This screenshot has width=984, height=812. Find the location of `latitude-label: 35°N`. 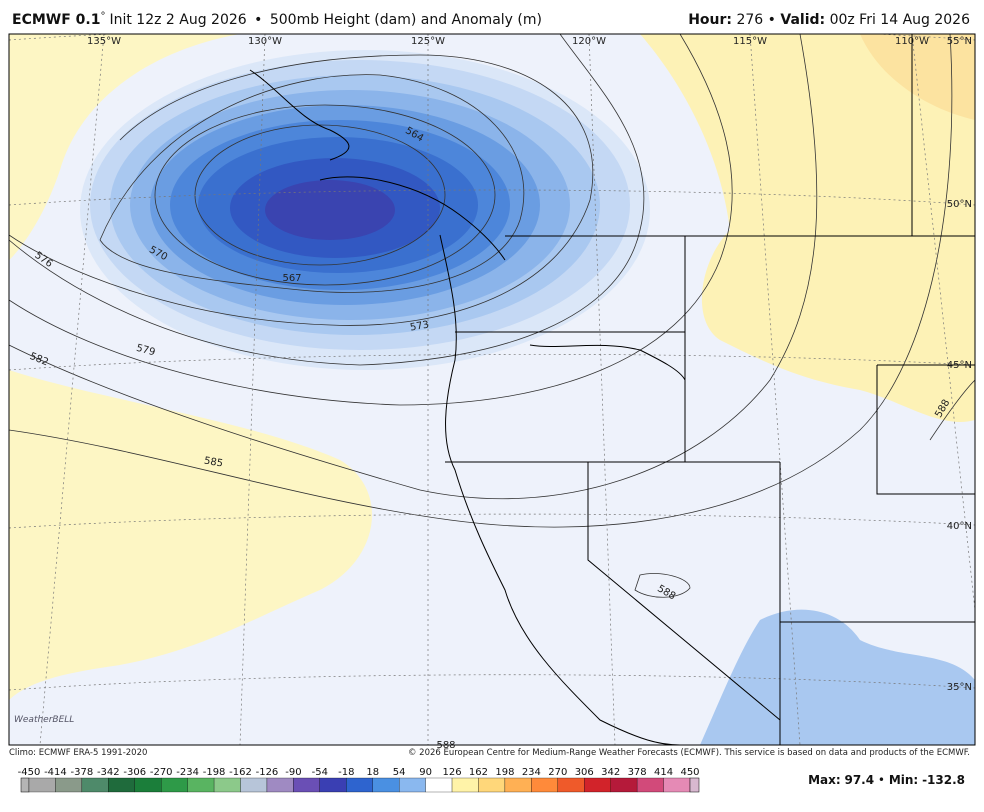

latitude-label: 35°N is located at coordinates (959, 687).